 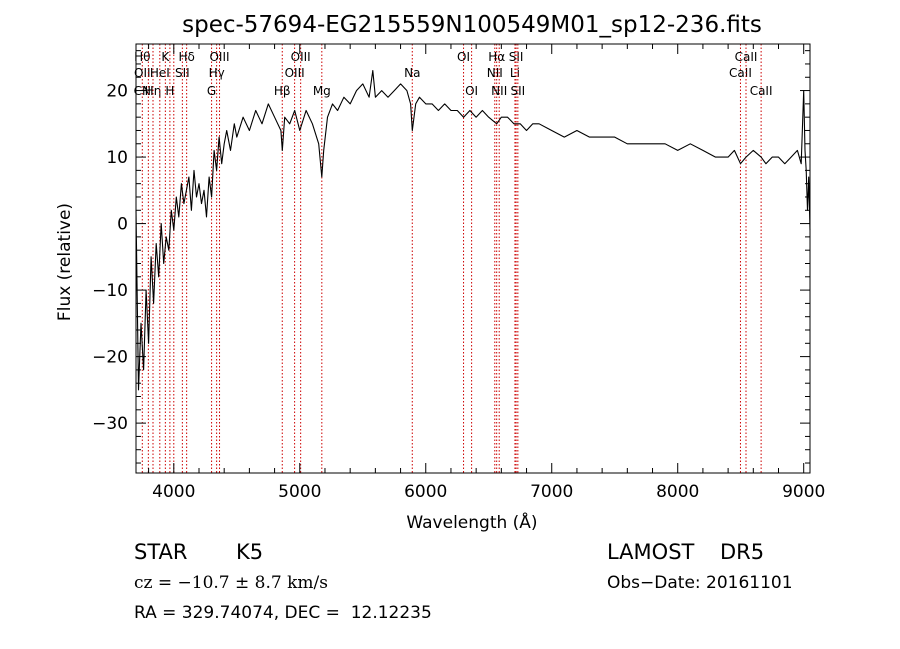 What do you see at coordinates (117, 92) in the screenshot?
I see `y-tick-label: 20` at bounding box center [117, 92].